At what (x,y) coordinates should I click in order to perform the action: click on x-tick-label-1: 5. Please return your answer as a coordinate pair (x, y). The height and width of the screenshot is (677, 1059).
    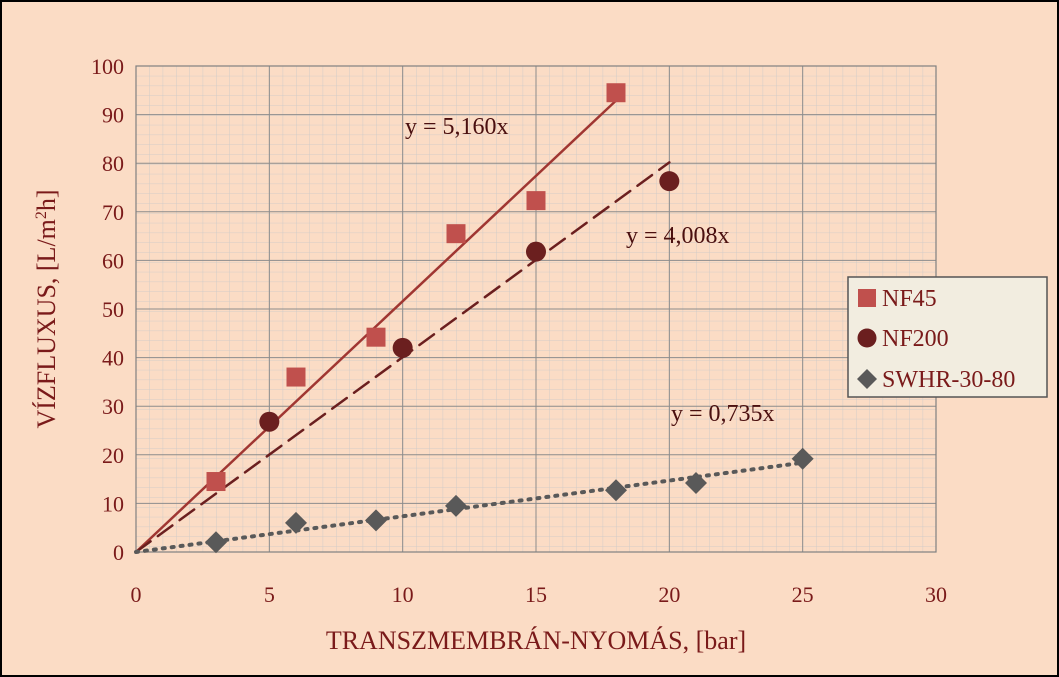
    Looking at the image, I should click on (269, 594).